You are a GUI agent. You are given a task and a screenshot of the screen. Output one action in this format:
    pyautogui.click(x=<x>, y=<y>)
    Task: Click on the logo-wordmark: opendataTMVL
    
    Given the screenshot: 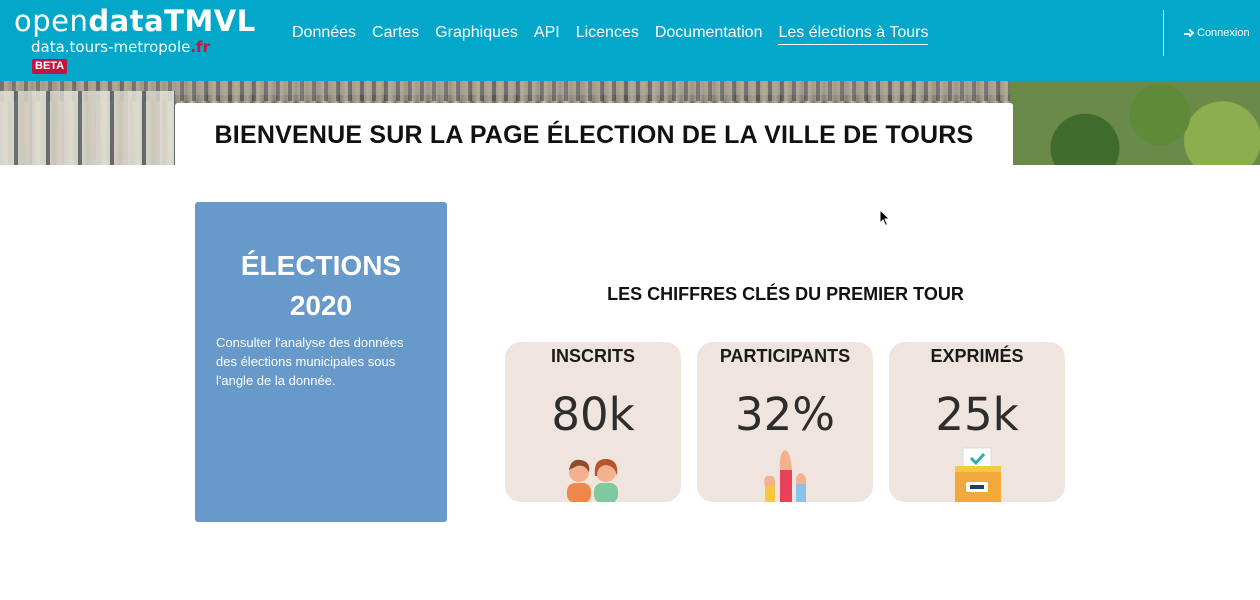 What is the action you would take?
    pyautogui.click(x=135, y=21)
    